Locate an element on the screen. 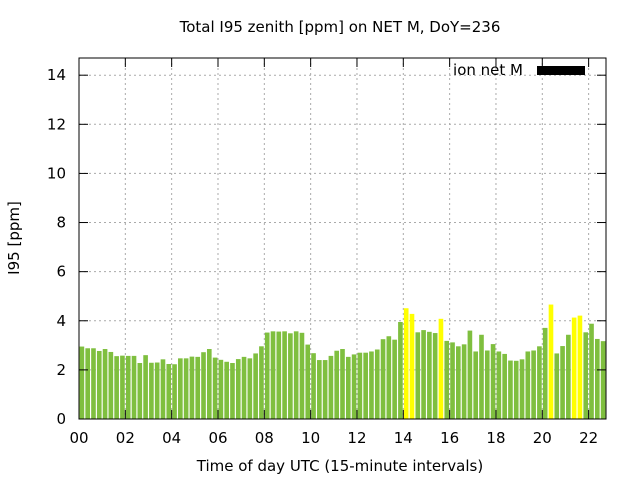  legend: ion net M is located at coordinates (519, 70).